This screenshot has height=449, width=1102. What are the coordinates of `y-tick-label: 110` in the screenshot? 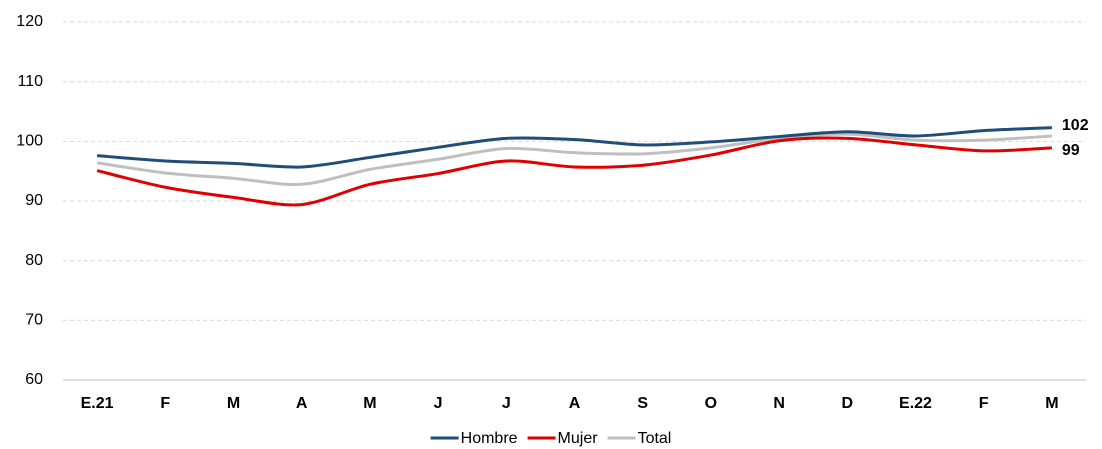 It's located at (30, 81).